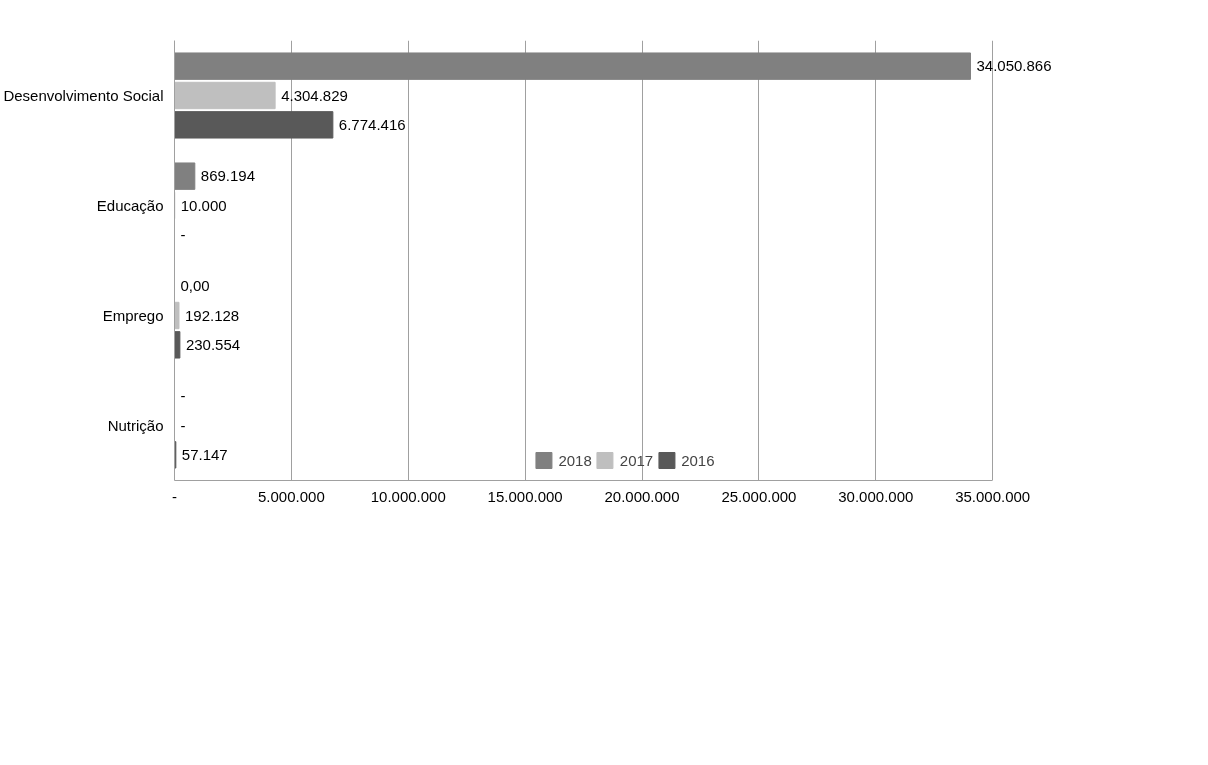 This screenshot has height=765, width=1208. I want to click on x-tick-label: 20.000.000, so click(642, 496).